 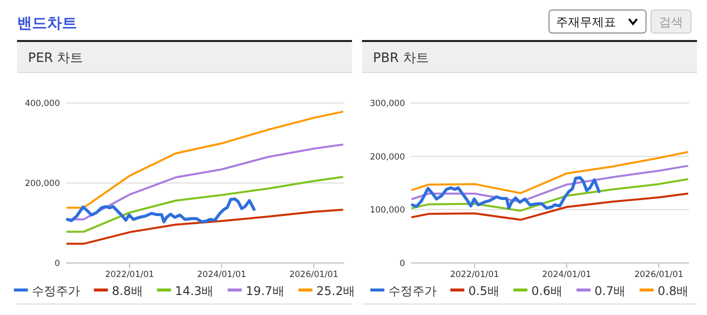 I want to click on legend-label: 0.5배, so click(x=484, y=291).